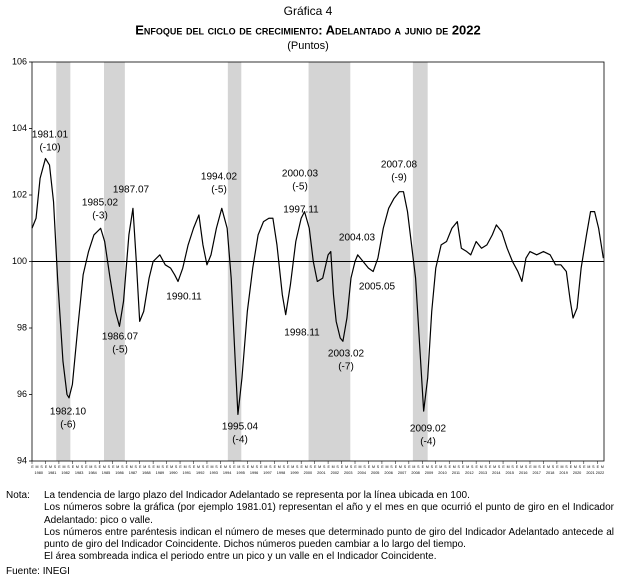 This screenshot has width=617, height=582. Describe the element at coordinates (52, 473) in the screenshot. I see `x-tick-label: 1981` at that location.